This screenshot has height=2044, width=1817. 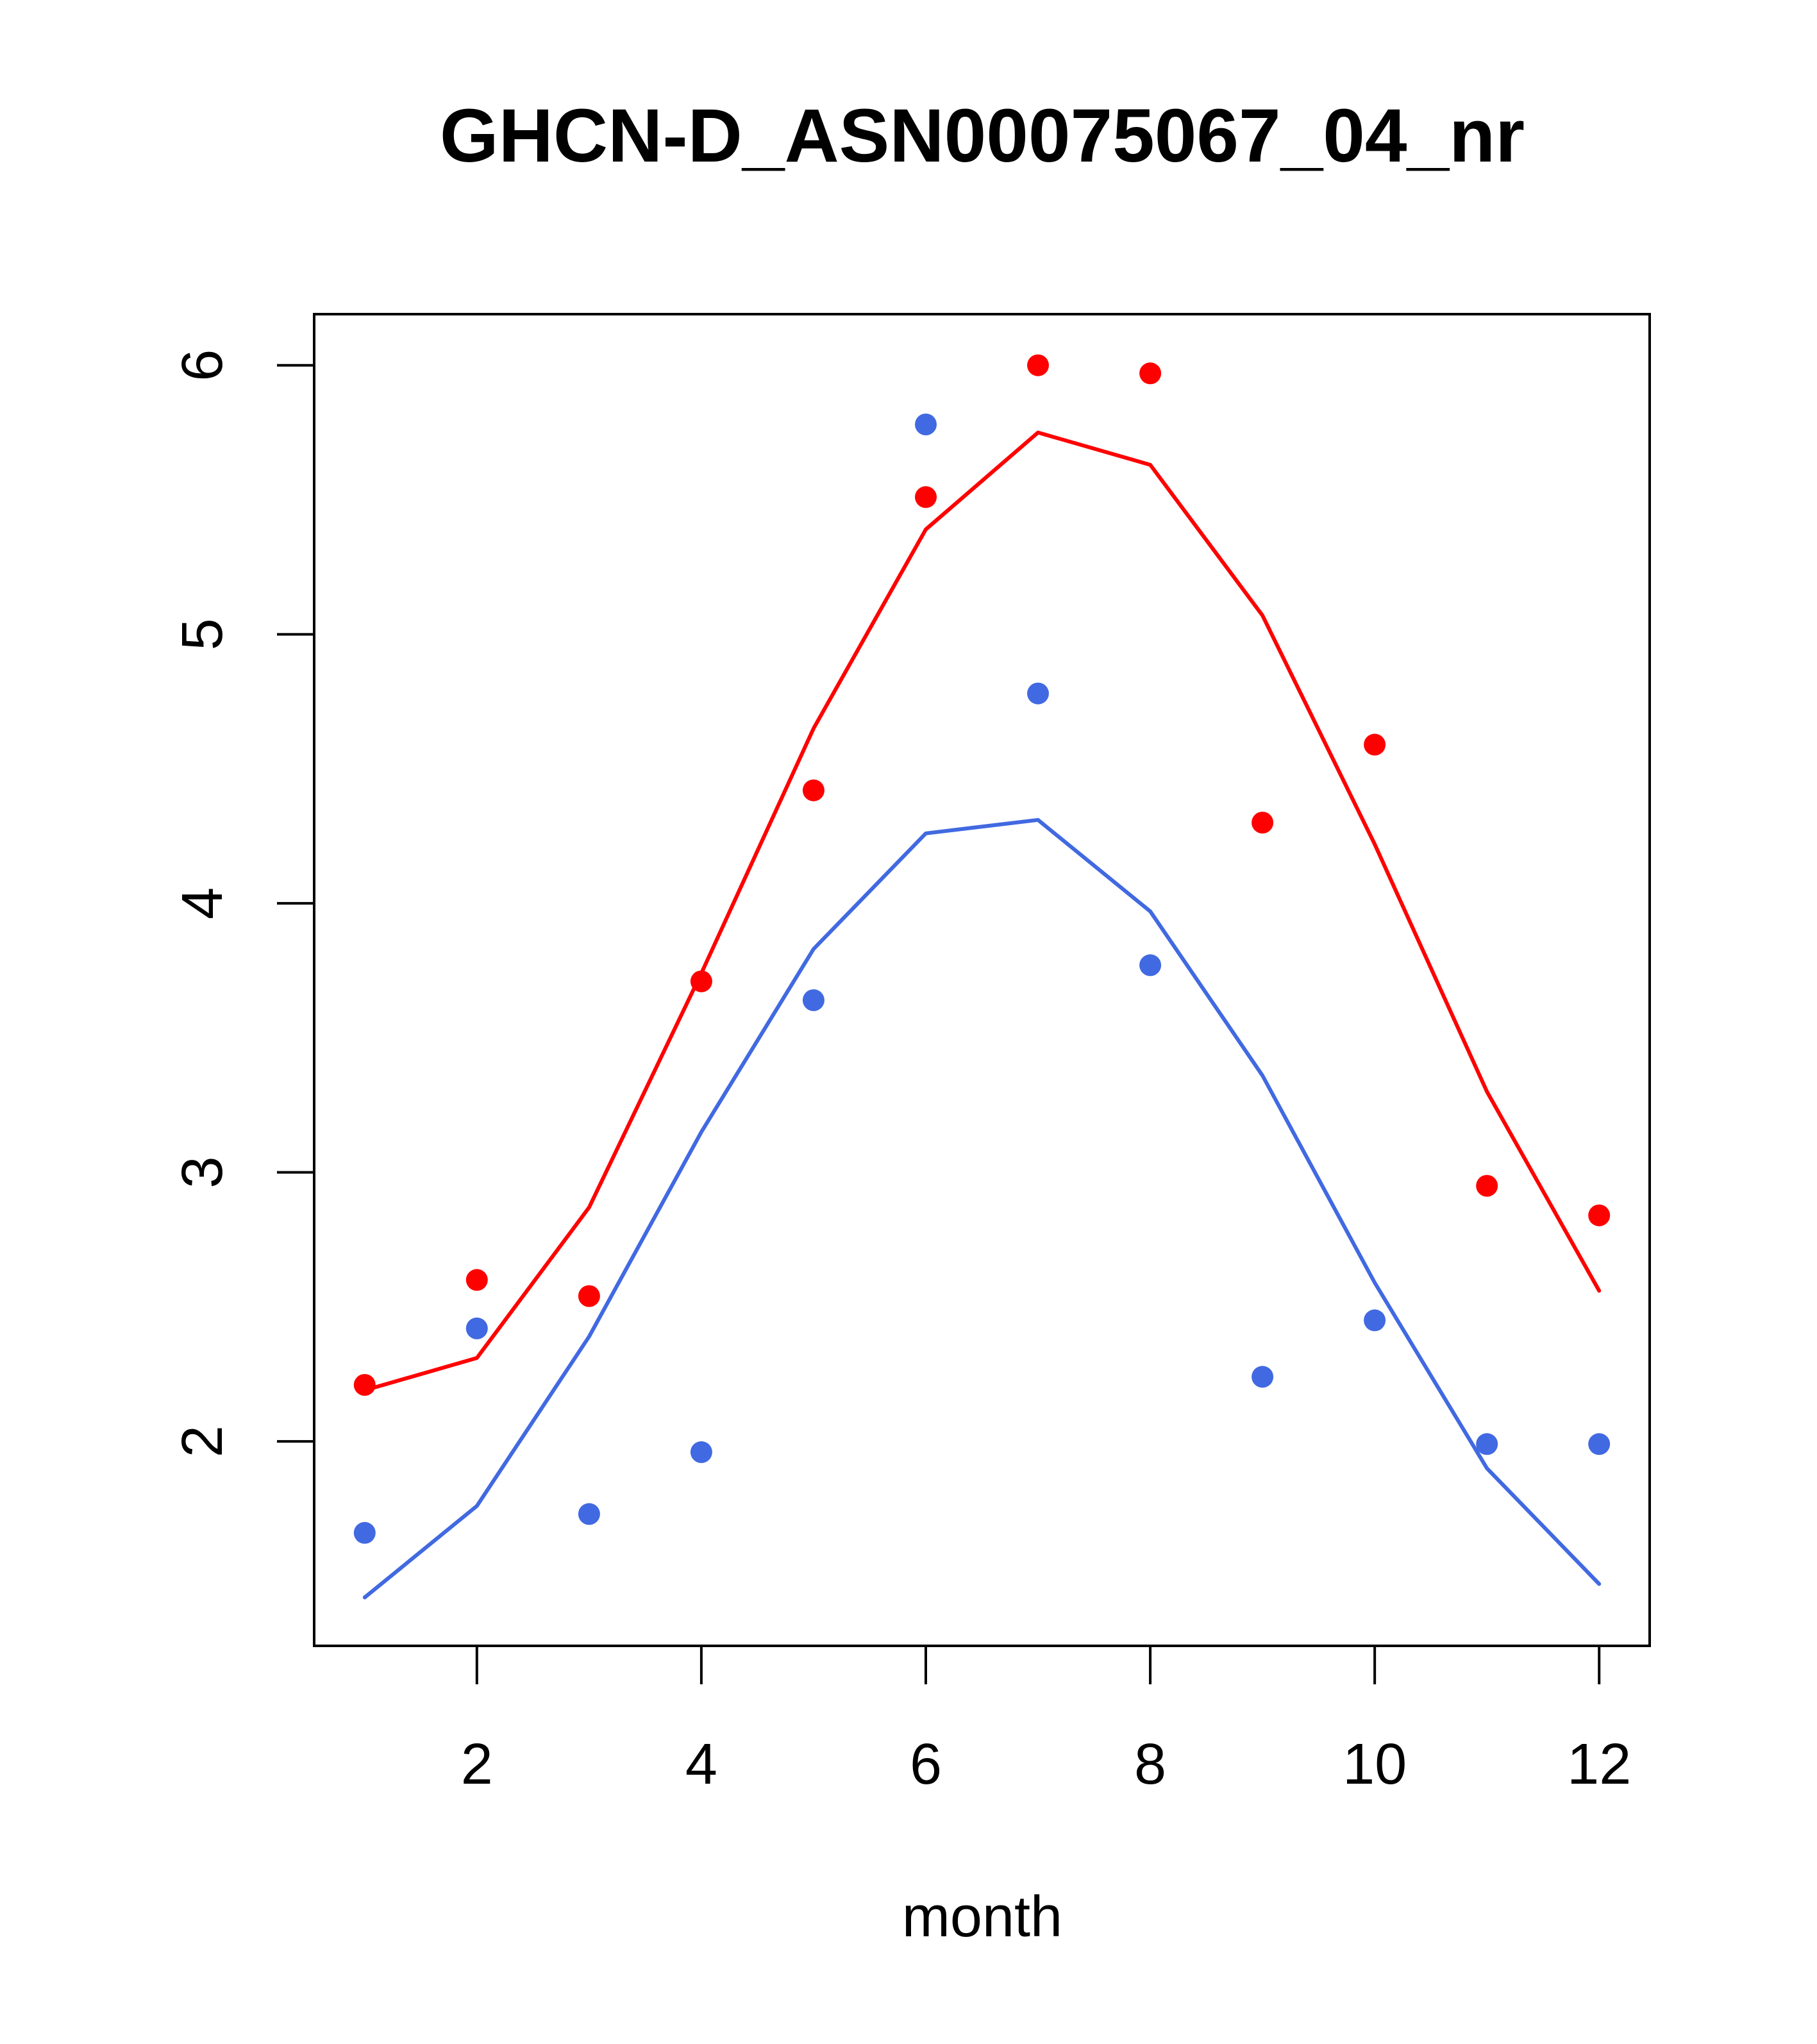 What do you see at coordinates (701, 1764) in the screenshot?
I see `x-tick-label: 4` at bounding box center [701, 1764].